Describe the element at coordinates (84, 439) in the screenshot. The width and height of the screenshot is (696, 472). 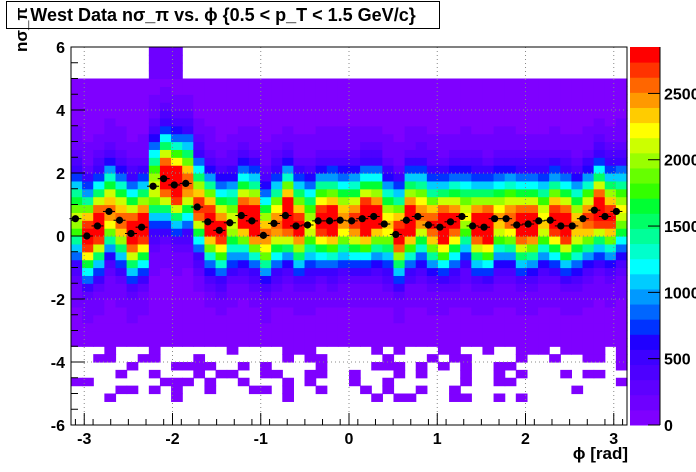
I see `x-tick-label: -3` at that location.